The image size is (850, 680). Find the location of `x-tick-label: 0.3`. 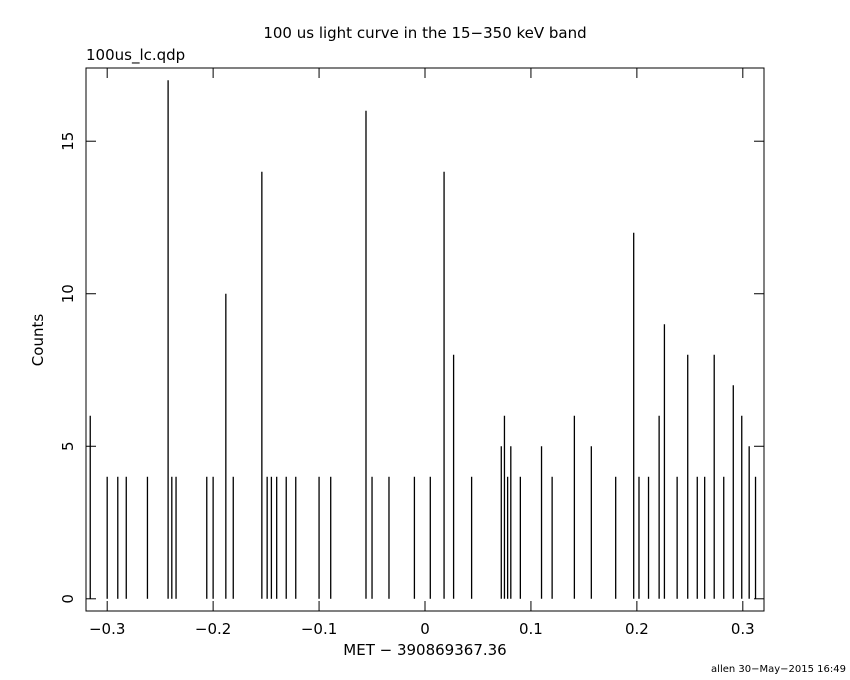

x-tick-label: 0.3 is located at coordinates (743, 629).